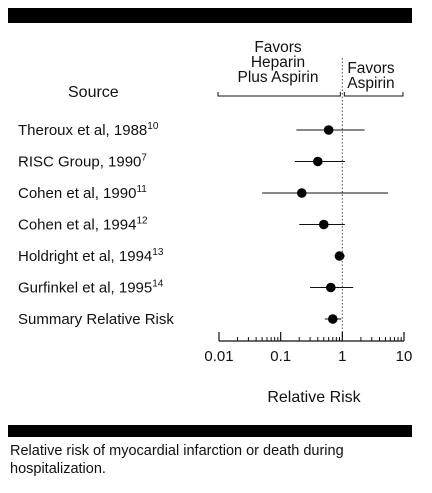 This screenshot has width=432, height=493. I want to click on study-row: RISC Group, 19907, so click(181, 162).